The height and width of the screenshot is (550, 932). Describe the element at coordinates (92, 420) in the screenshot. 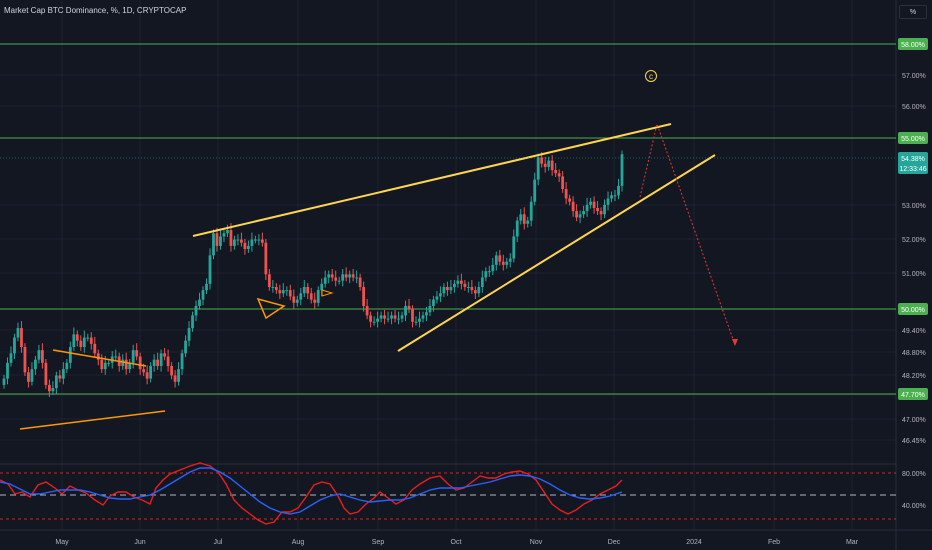

I see `triangle-lower-line` at that location.